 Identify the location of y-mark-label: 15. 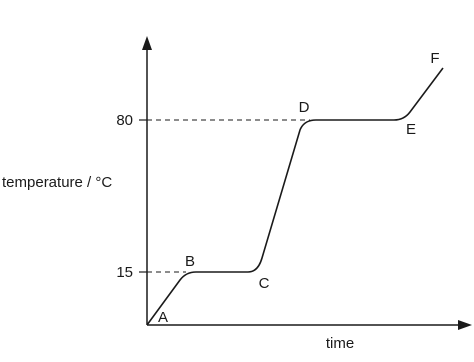
(124, 272).